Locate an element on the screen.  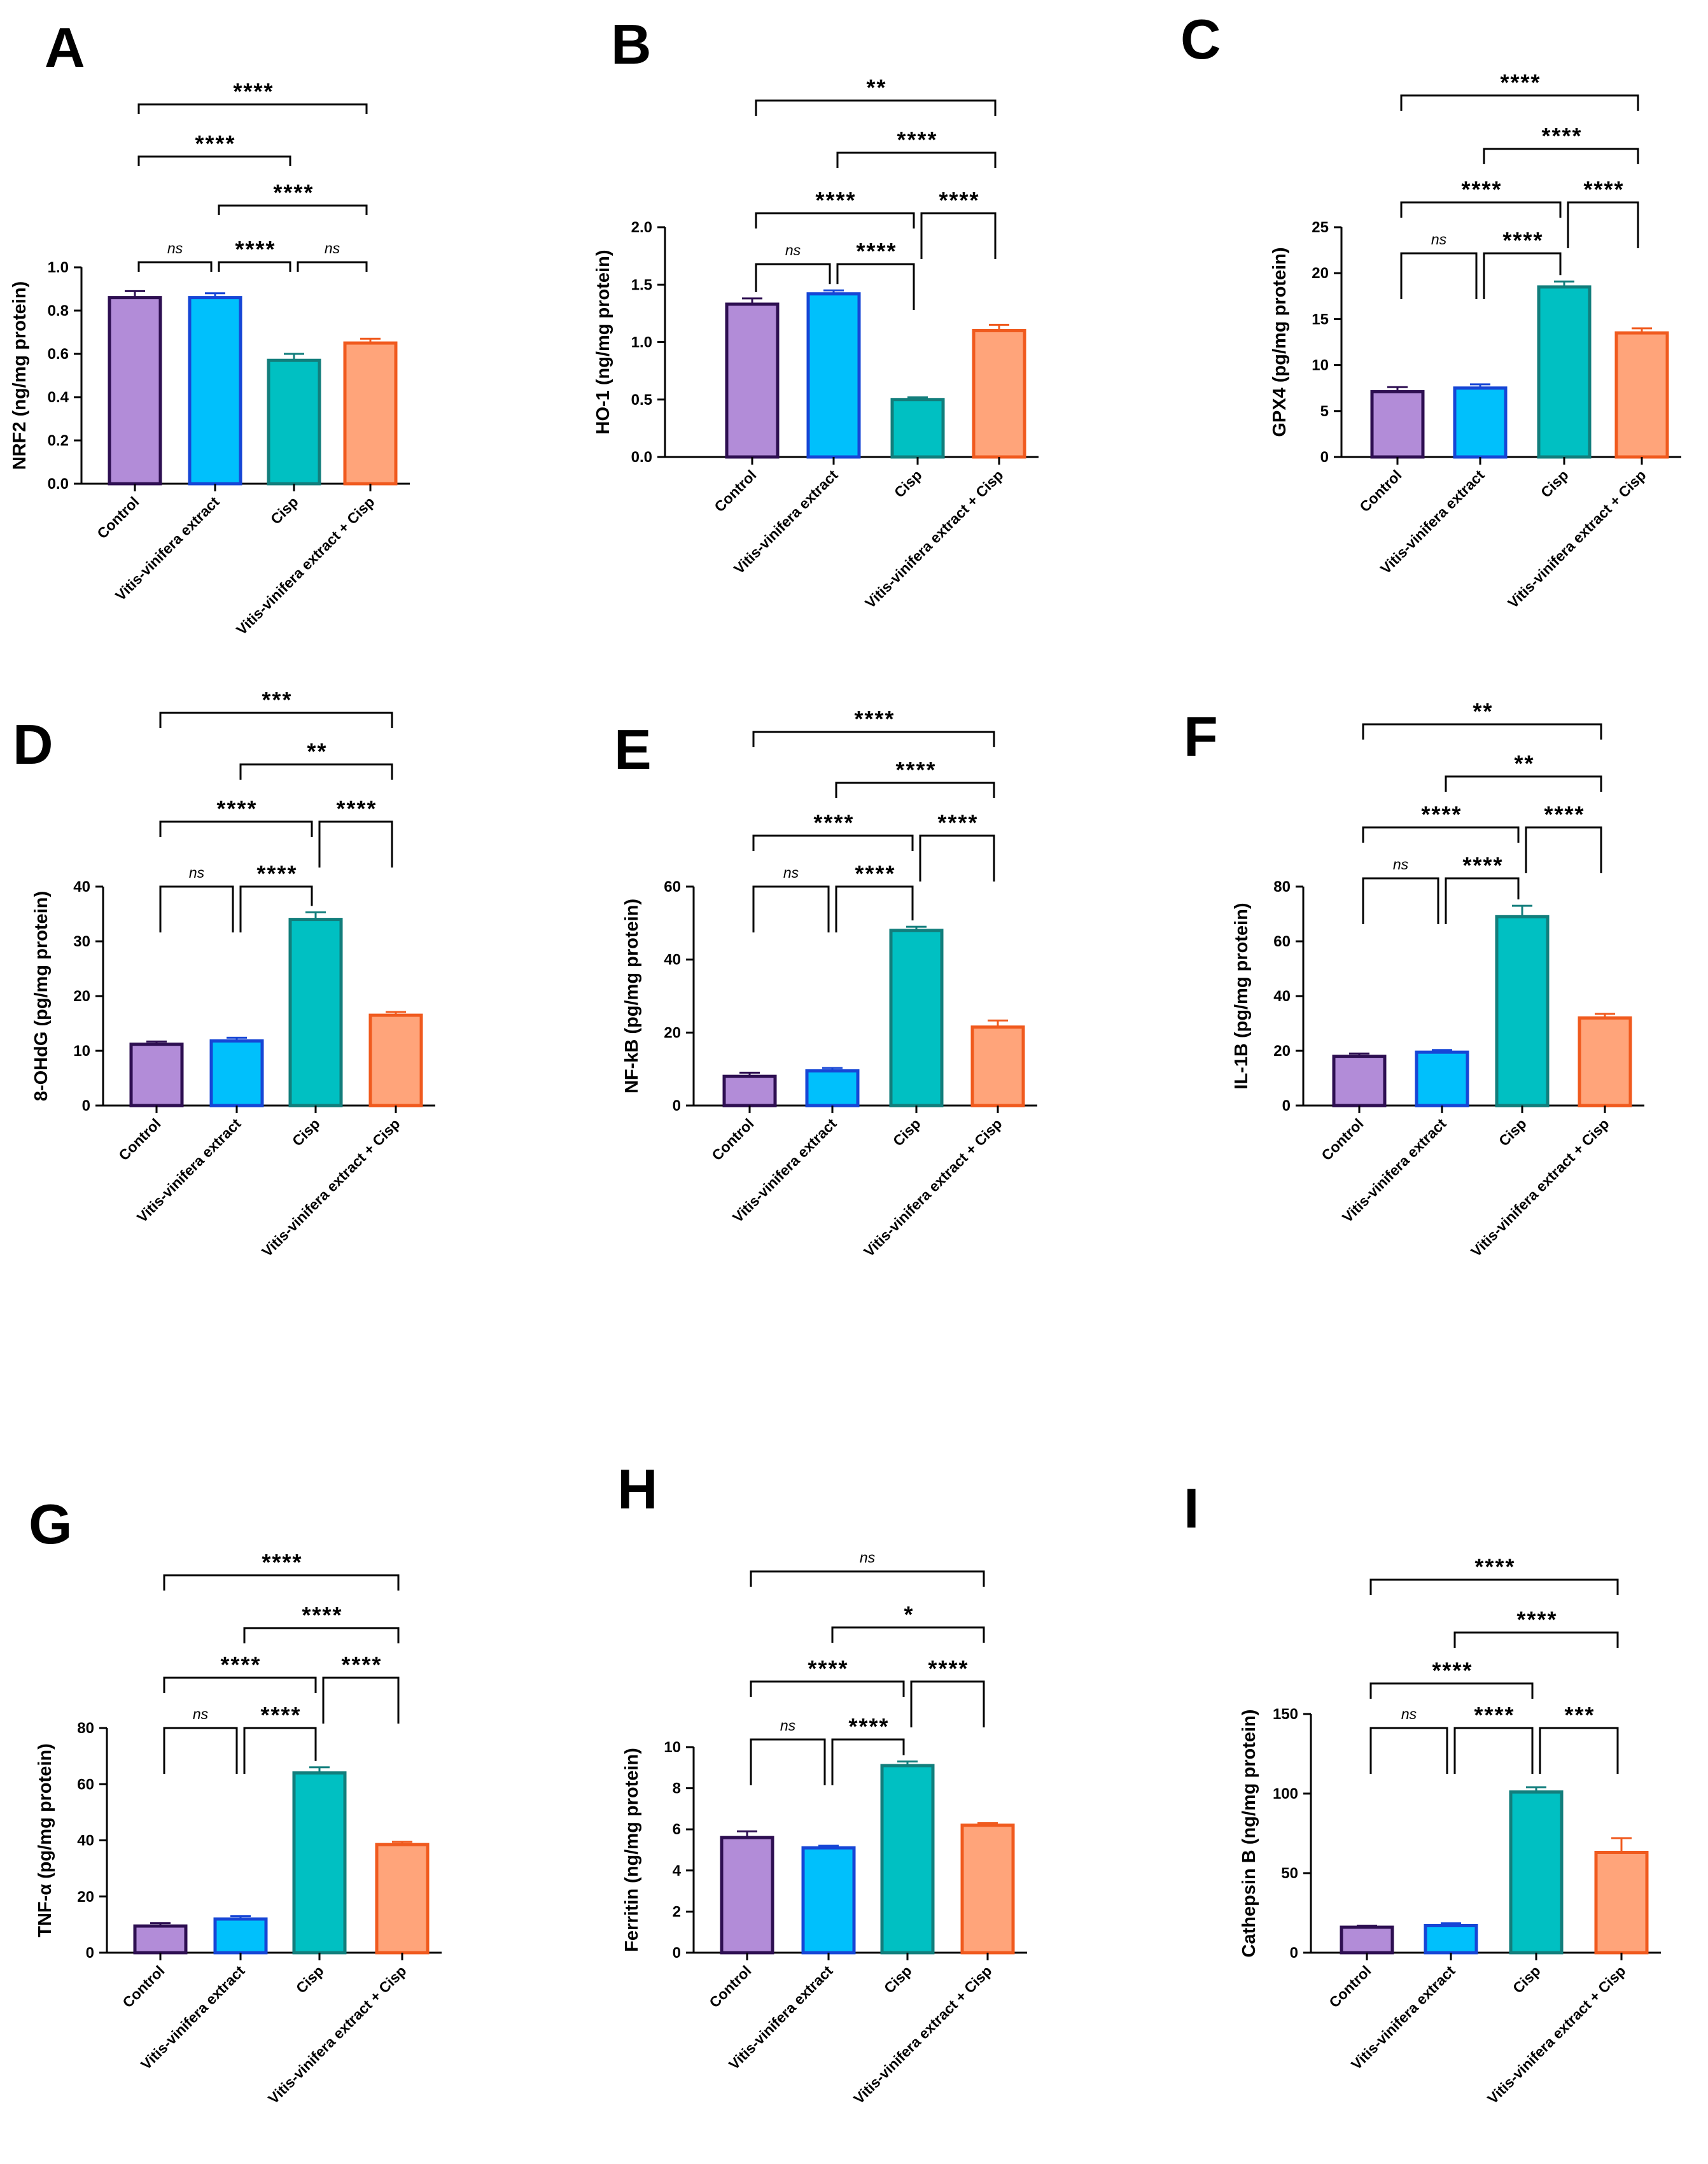
significance-label: * is located at coordinates (908, 1614).